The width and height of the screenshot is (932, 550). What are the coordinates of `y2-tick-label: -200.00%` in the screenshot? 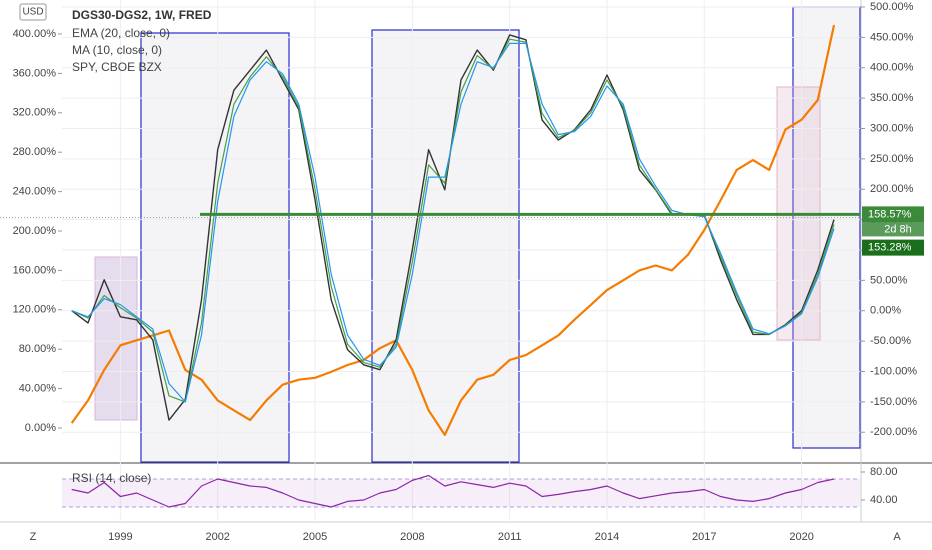 It's located at (893, 432).